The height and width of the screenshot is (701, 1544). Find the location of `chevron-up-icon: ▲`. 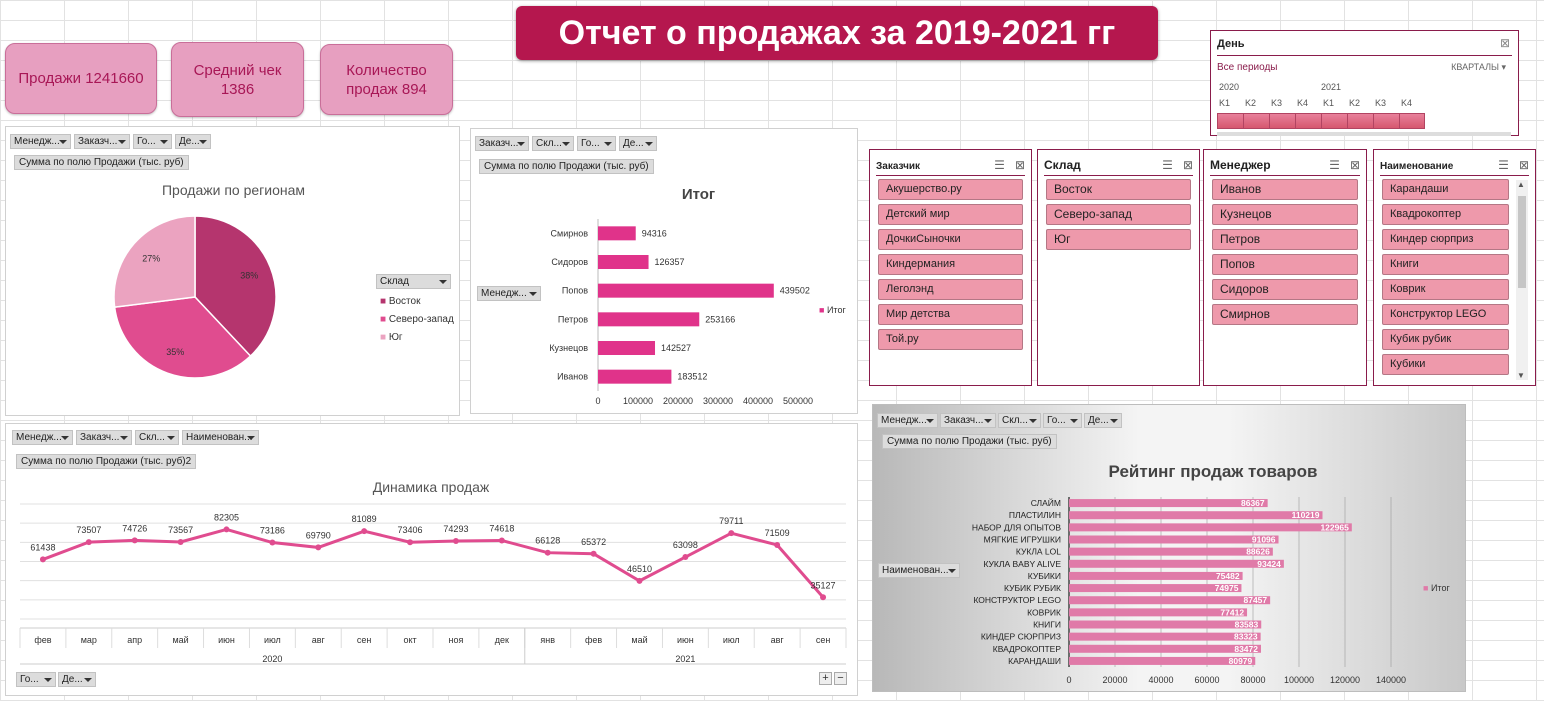

chevron-up-icon: ▲ is located at coordinates (1521, 184).